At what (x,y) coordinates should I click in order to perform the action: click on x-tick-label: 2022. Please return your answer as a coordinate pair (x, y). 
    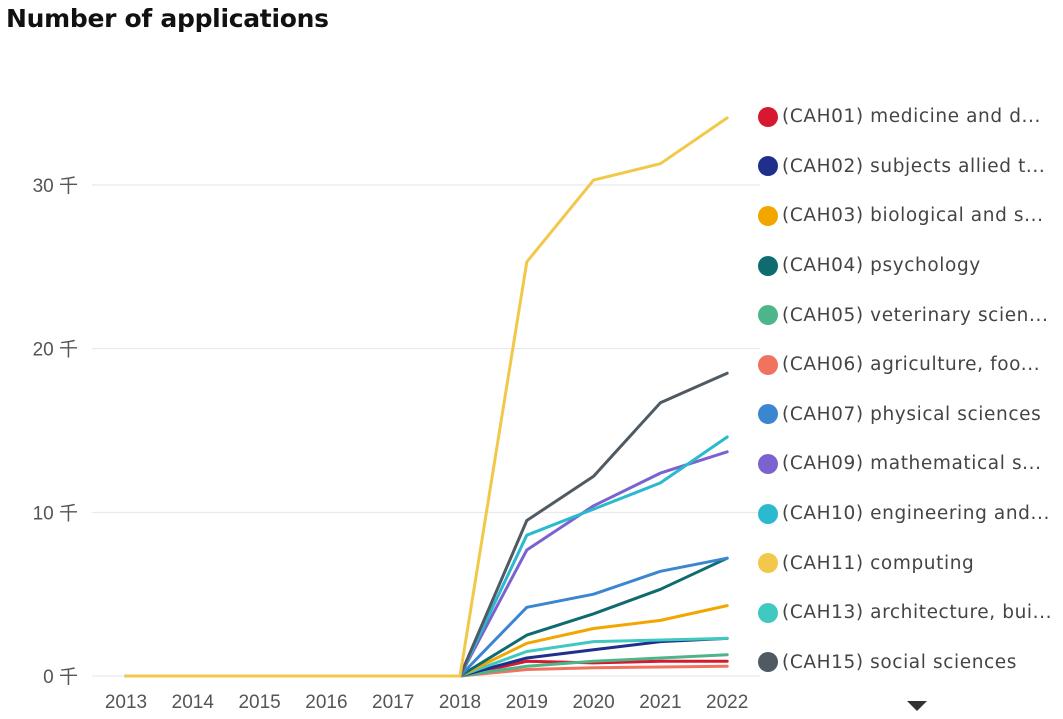
    Looking at the image, I should click on (727, 702).